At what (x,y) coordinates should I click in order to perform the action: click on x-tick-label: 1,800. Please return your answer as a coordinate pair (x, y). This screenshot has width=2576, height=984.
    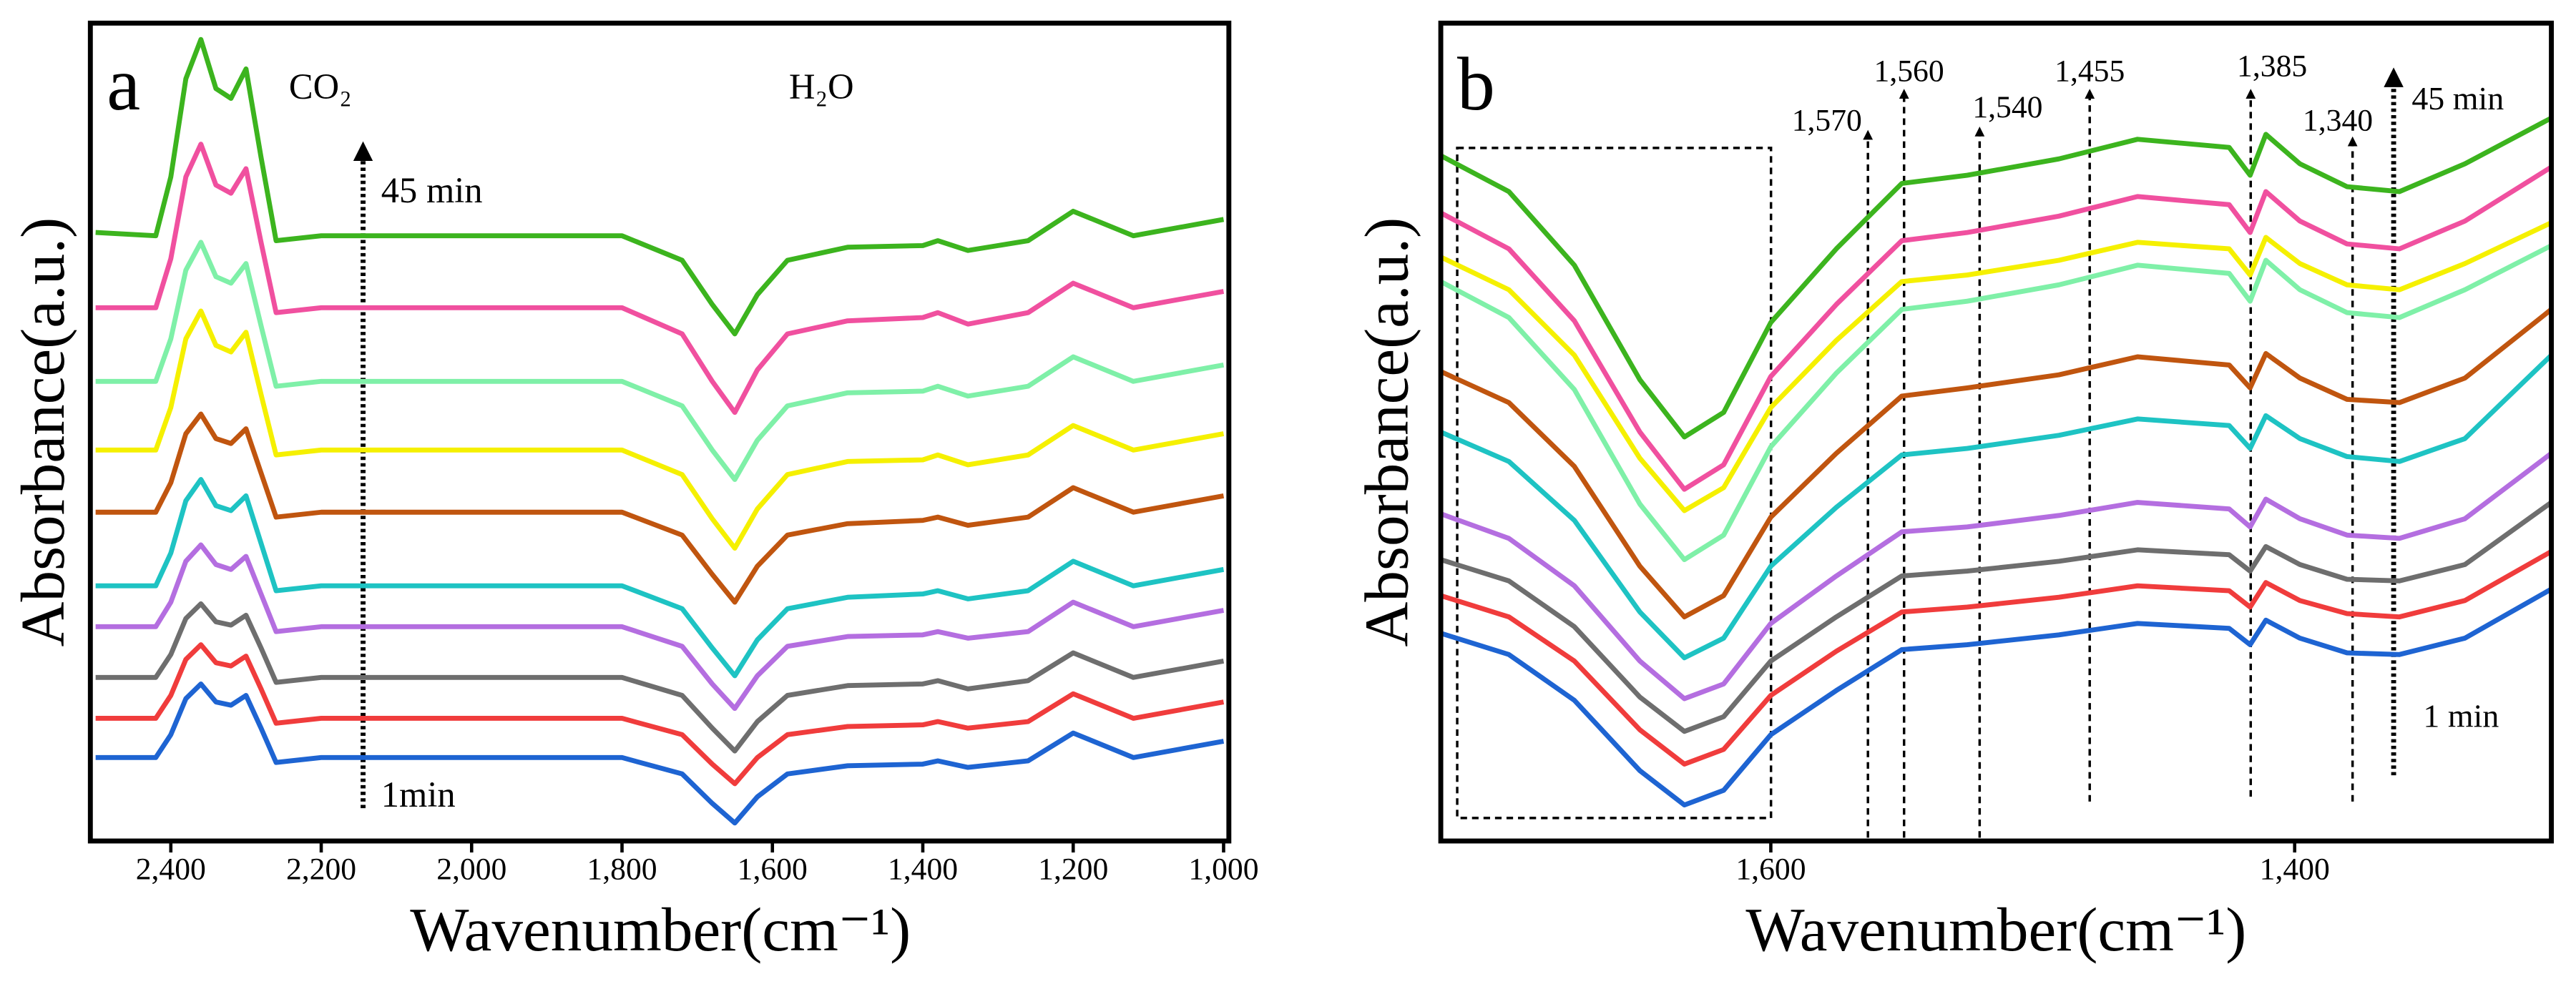
    Looking at the image, I should click on (622, 870).